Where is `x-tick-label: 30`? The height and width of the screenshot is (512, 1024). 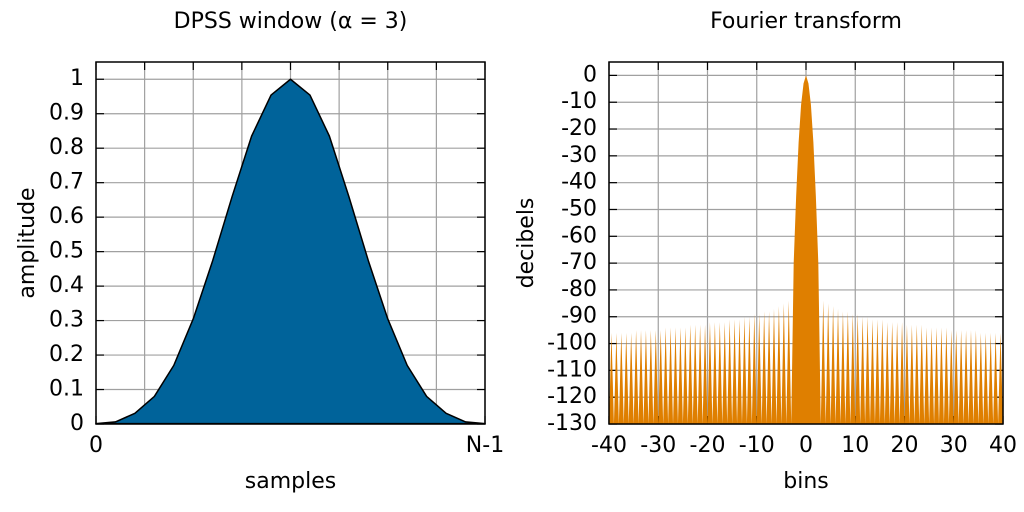
x-tick-label: 30 is located at coordinates (954, 445).